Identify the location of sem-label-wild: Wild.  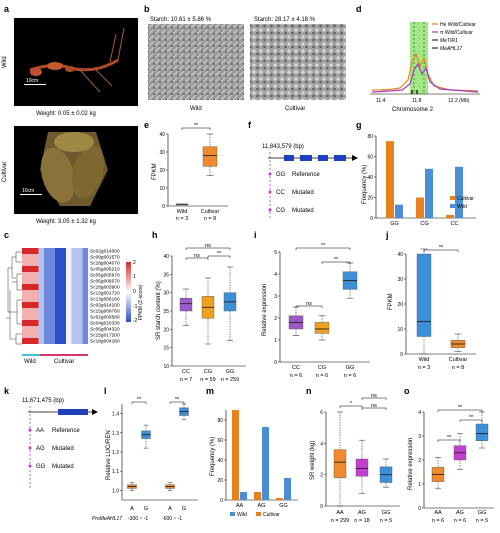
(196, 109).